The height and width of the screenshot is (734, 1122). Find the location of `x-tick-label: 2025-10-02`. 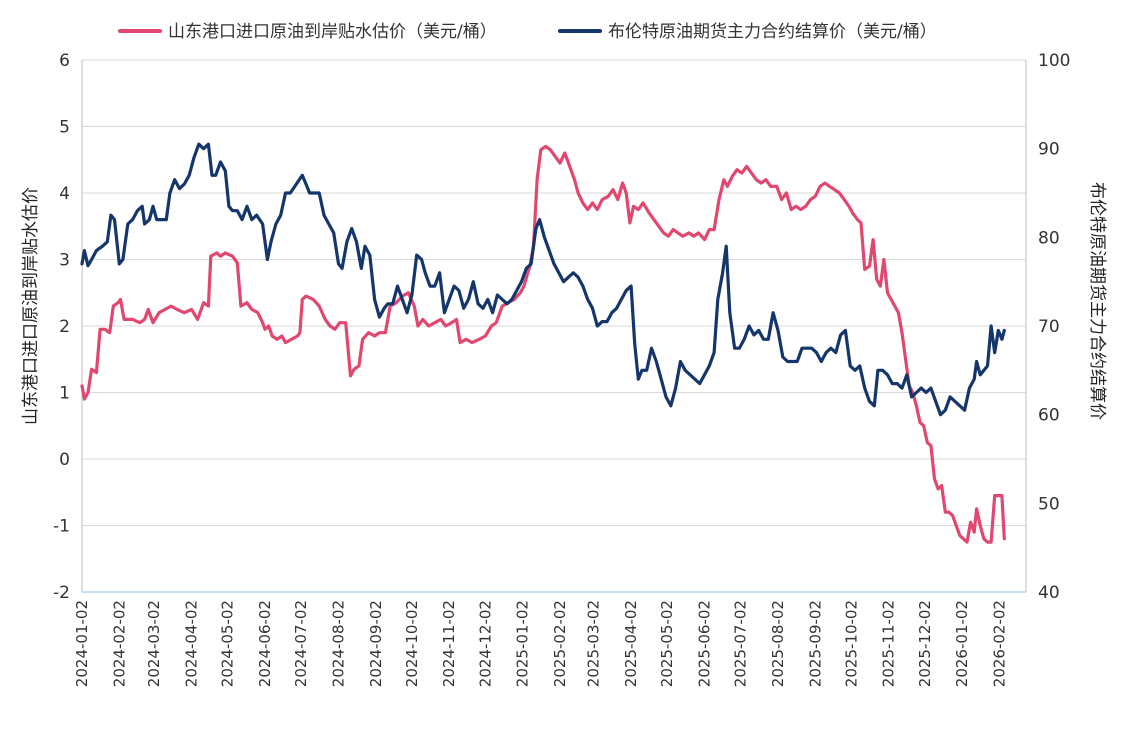

x-tick-label: 2025-10-02 is located at coordinates (851, 643).